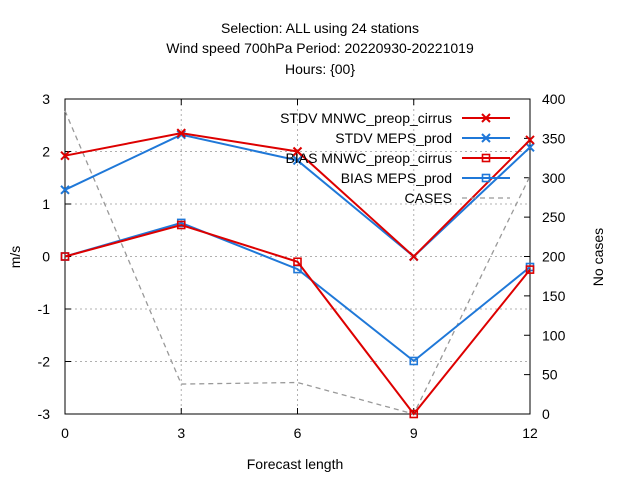 Image resolution: width=640 pixels, height=480 pixels. What do you see at coordinates (65, 433) in the screenshot?
I see `x-tick-label: 0` at bounding box center [65, 433].